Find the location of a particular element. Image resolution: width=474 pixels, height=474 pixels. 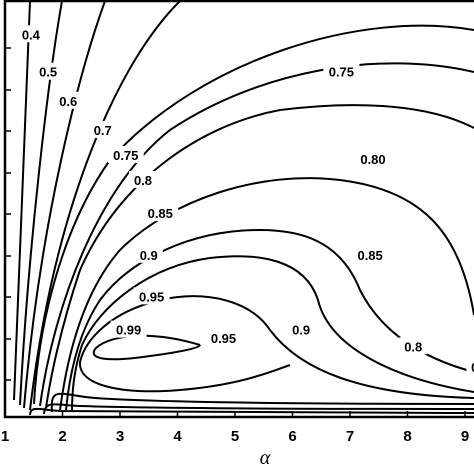

x-axis-title: α is located at coordinates (265, 458).